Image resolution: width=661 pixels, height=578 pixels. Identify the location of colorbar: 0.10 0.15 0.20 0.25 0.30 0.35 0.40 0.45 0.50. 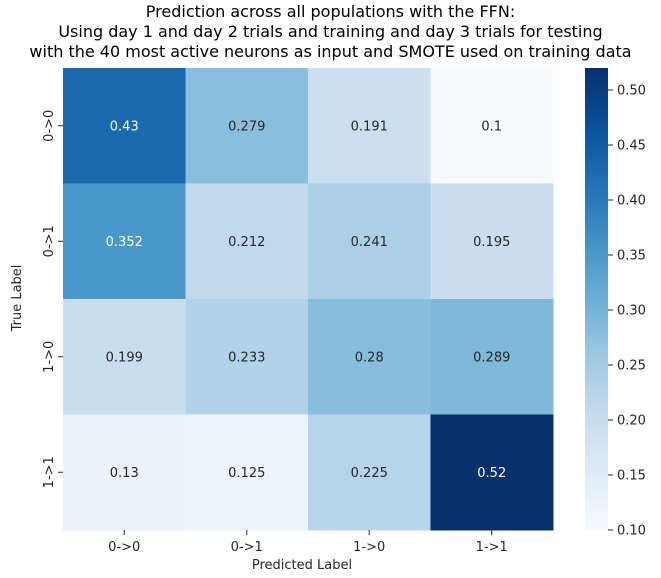
(615, 303).